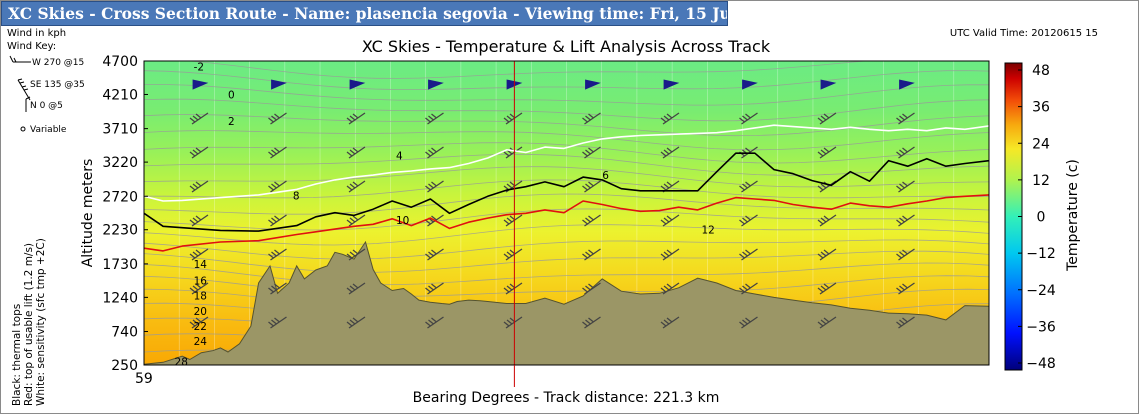 This screenshot has height=414, width=1139. I want to click on y-tick-label: 250, so click(124, 366).